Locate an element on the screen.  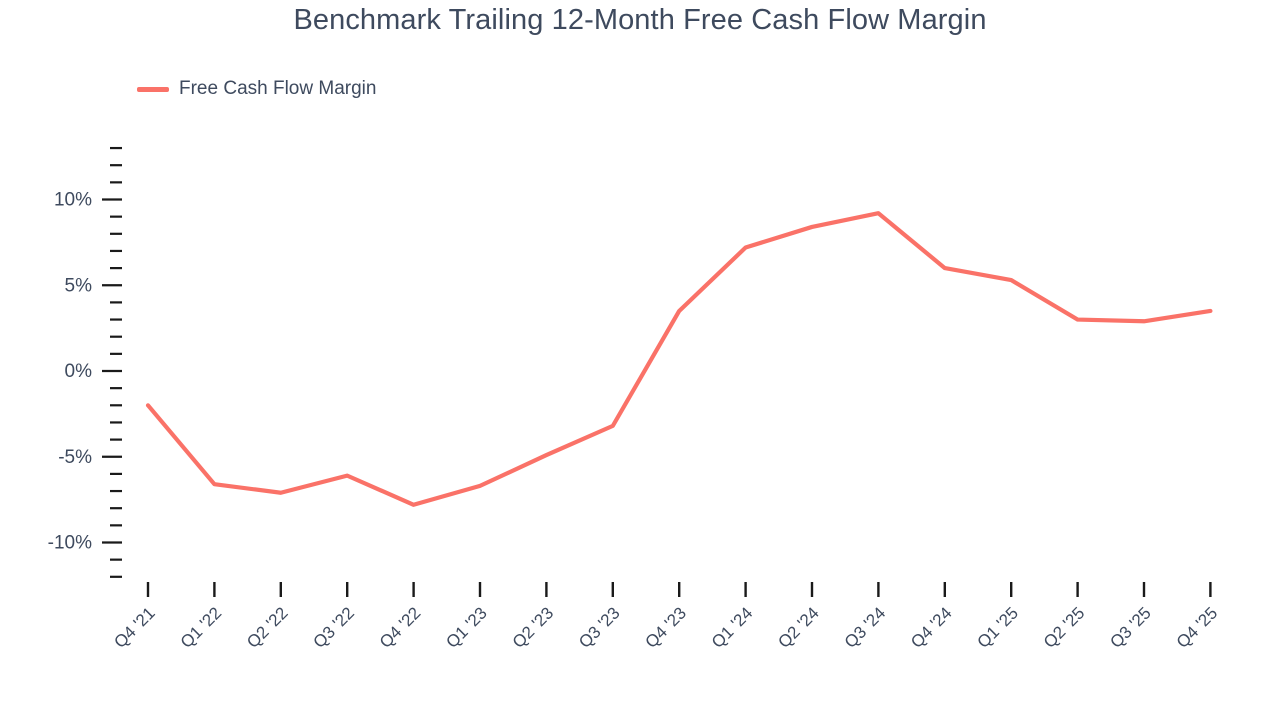
x-axis-tick-label: Q3 '22 is located at coordinates (334, 627).